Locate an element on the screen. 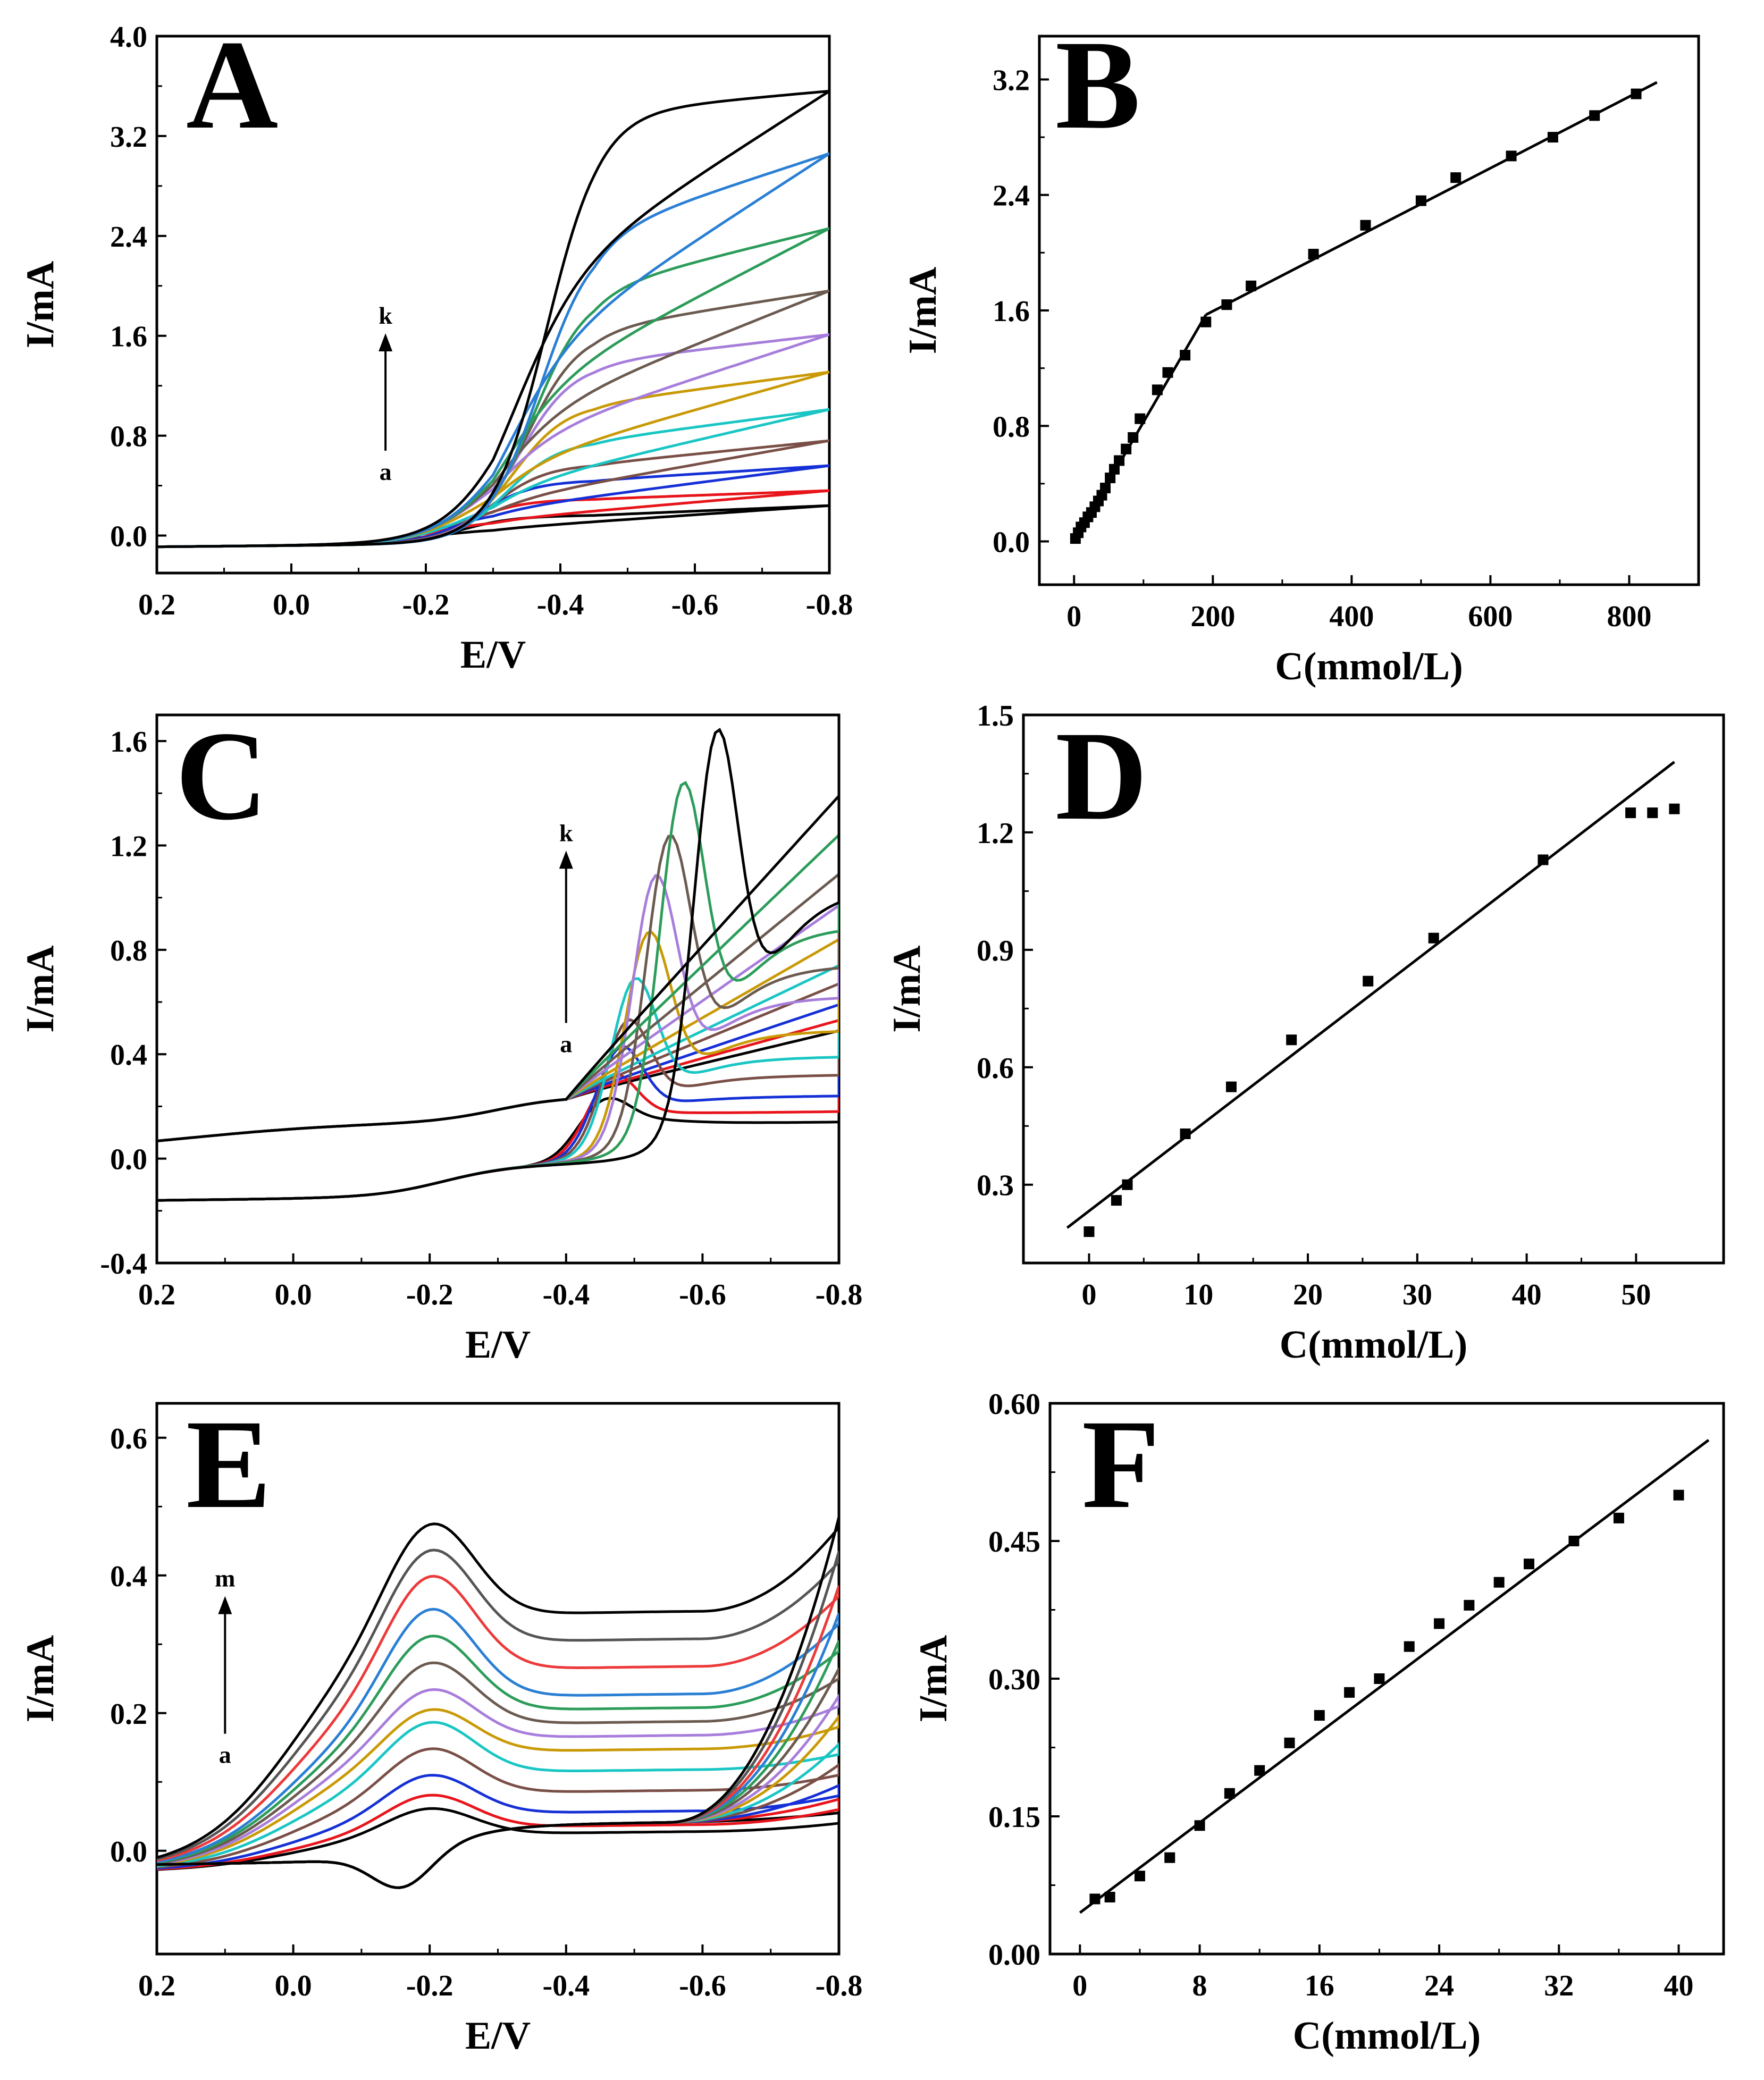 Image resolution: width=1764 pixels, height=2080 pixels. x-tick-label: 50 is located at coordinates (1636, 1295).